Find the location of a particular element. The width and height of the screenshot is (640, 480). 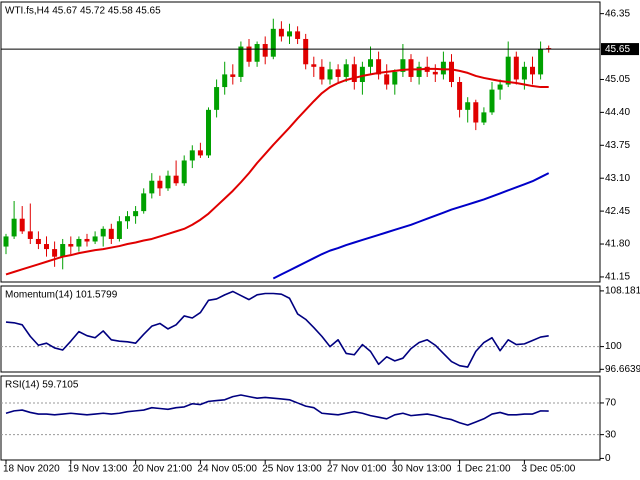

x-tick-label: 19 Nov 13:00 is located at coordinates (98, 469).